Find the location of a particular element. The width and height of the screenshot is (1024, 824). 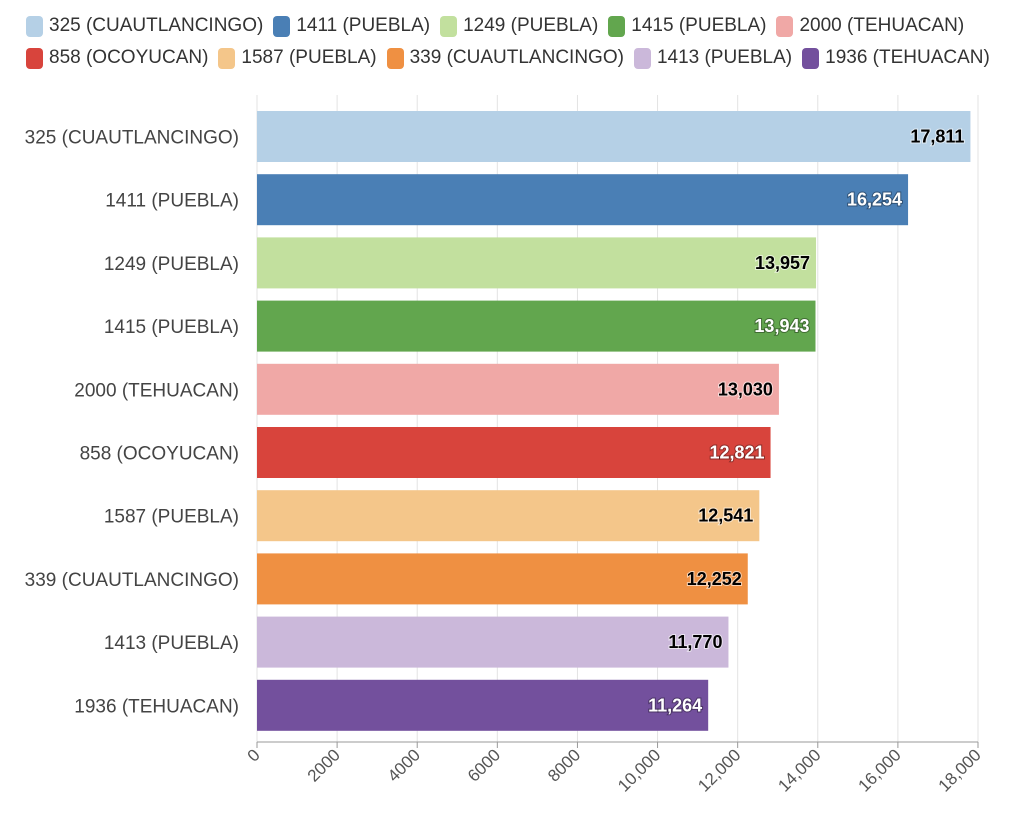

bar-value-label: 11,264 is located at coordinates (675, 705).